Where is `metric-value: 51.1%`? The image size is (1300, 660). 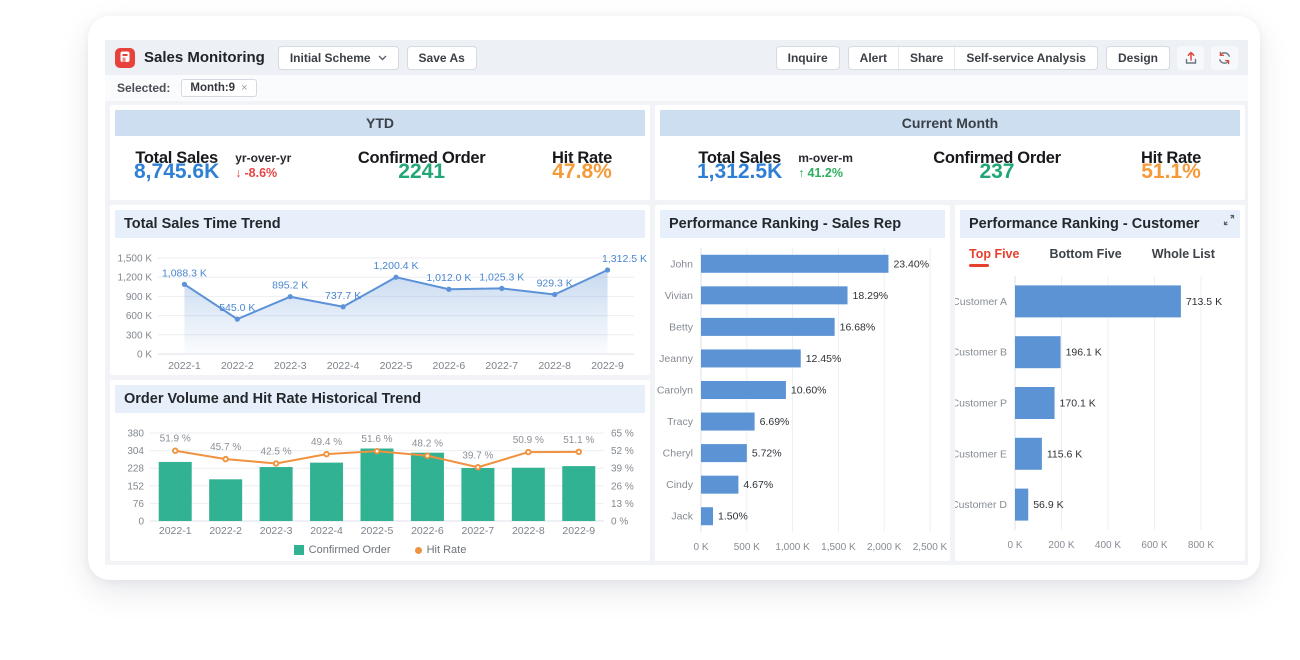 metric-value: 51.1% is located at coordinates (1171, 171).